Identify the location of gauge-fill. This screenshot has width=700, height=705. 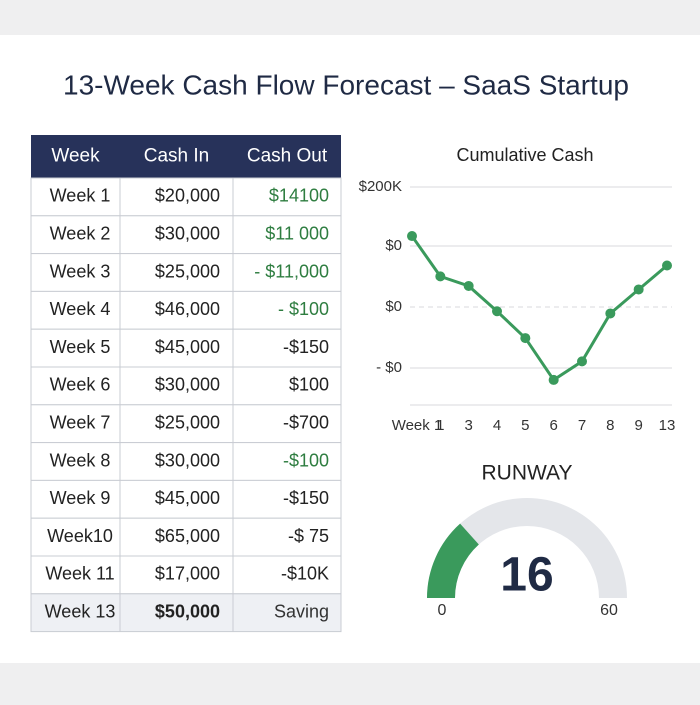
(453, 560).